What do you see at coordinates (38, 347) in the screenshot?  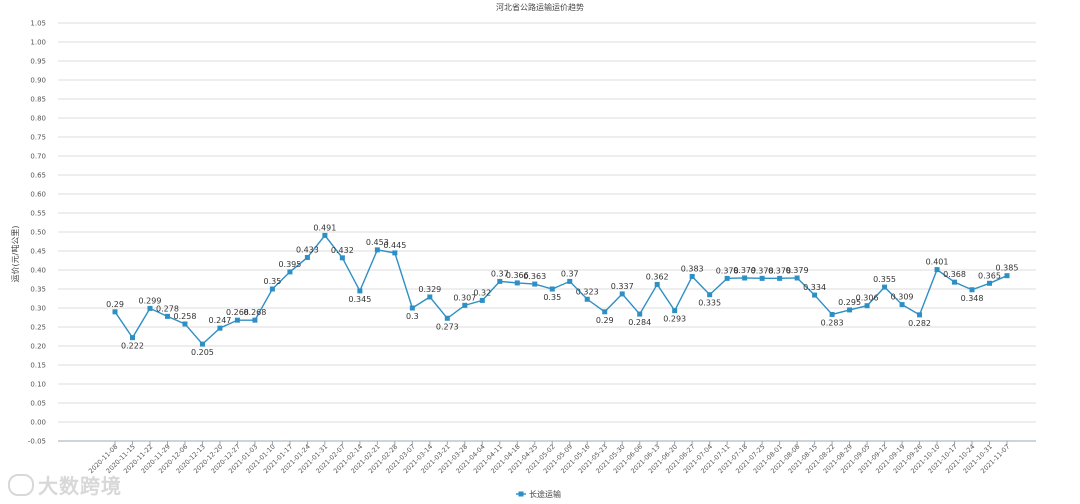 I see `y-tick-label: 0.20` at bounding box center [38, 347].